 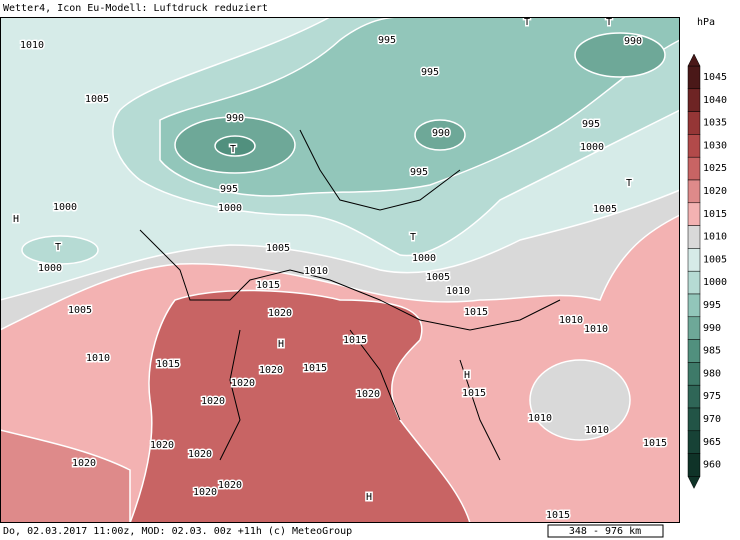 I want to click on legend-label: 1005, so click(x=715, y=259).